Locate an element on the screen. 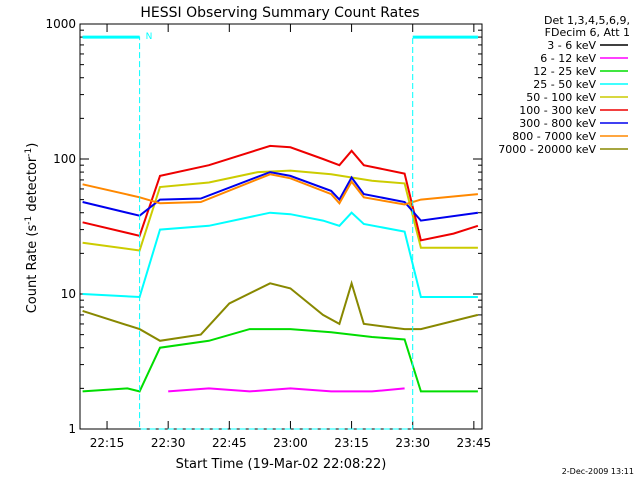 The image size is (640, 480). legend-label-8: 7000 - 20000 keV is located at coordinates (547, 149).